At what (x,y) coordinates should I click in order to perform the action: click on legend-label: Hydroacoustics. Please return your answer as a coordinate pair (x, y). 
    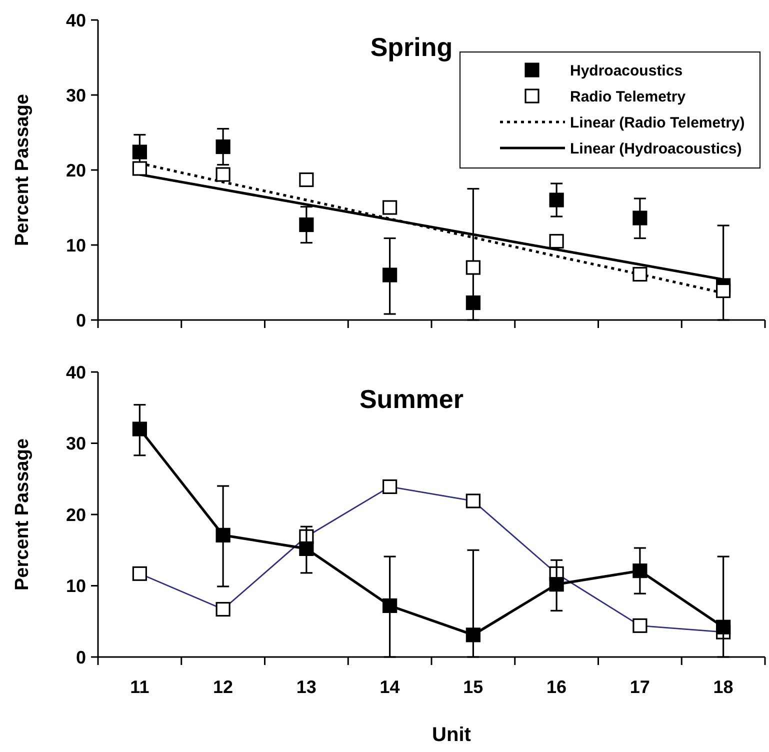
    Looking at the image, I should click on (626, 71).